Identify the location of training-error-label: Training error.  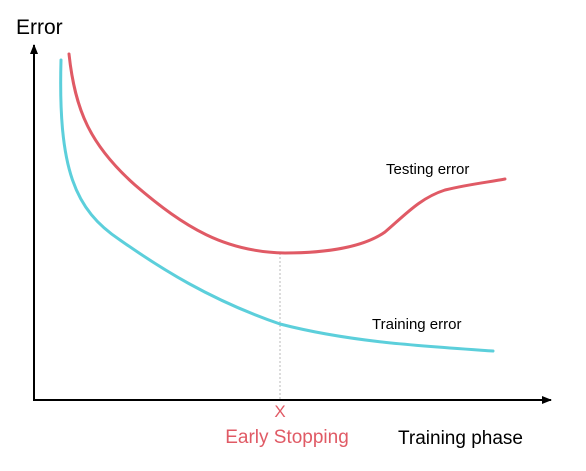
(416, 324).